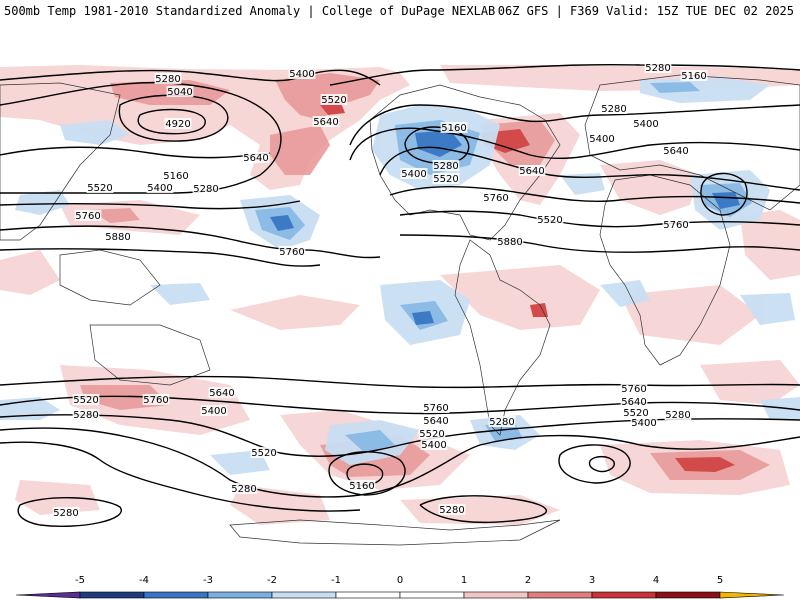 The height and width of the screenshot is (600, 800). I want to click on colorbar-tick-labels: -5 -4 -3 -2 -1 0 1 2 3 4 5, so click(399, 580).